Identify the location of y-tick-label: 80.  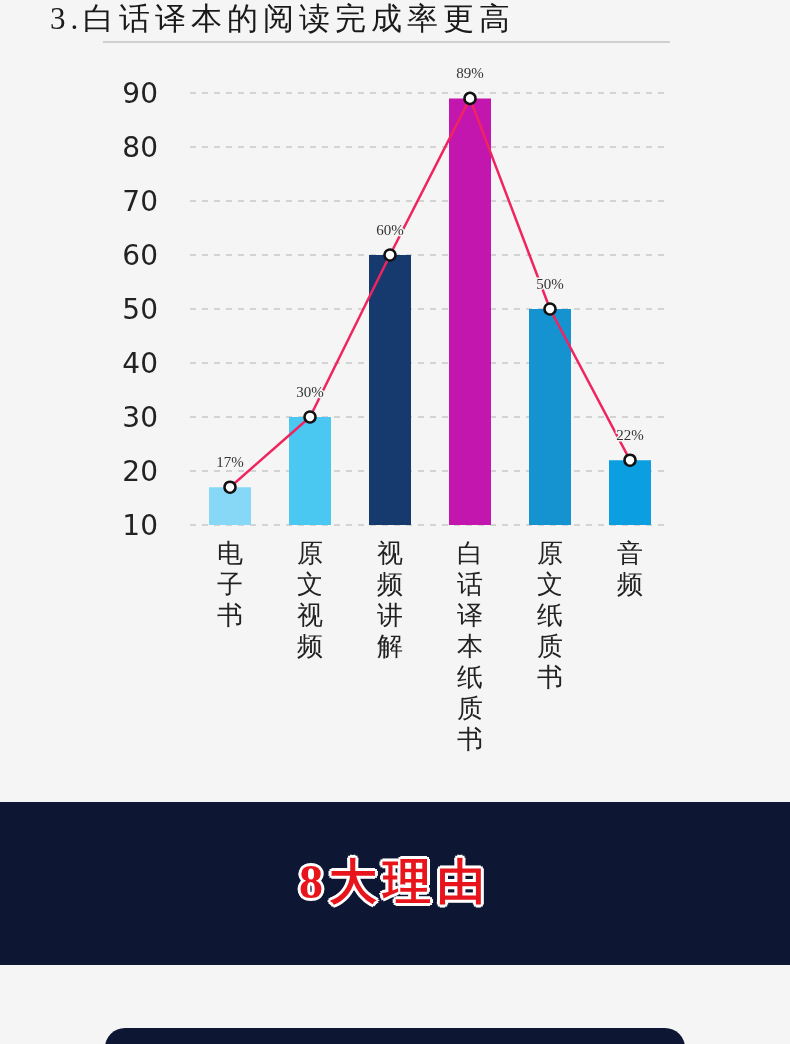
(140, 147).